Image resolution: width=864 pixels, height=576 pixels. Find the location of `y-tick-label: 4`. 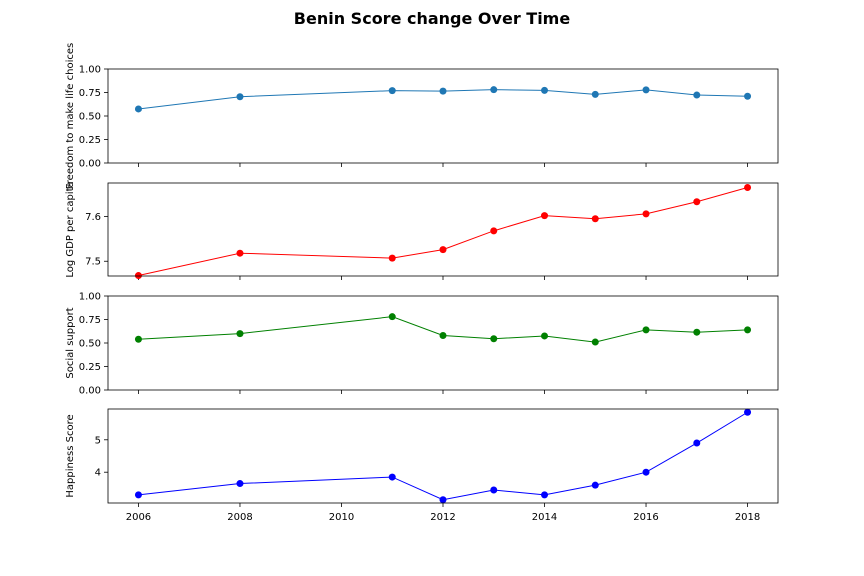

y-tick-label: 4 is located at coordinates (98, 473).